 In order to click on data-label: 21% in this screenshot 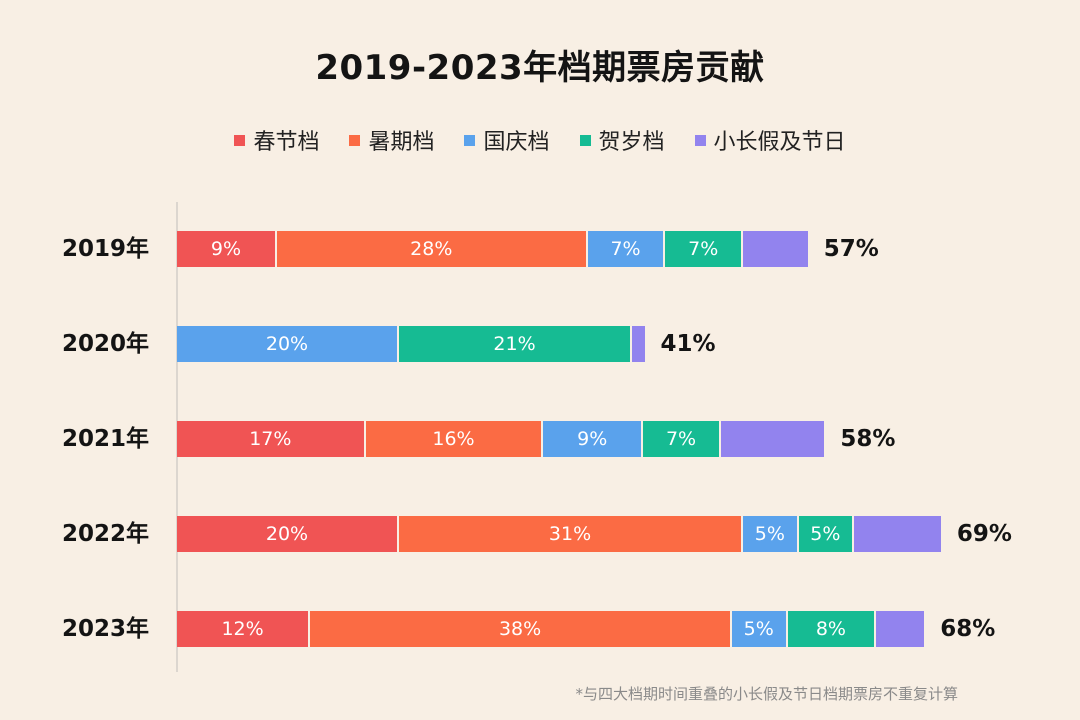, I will do `click(514, 344)`.